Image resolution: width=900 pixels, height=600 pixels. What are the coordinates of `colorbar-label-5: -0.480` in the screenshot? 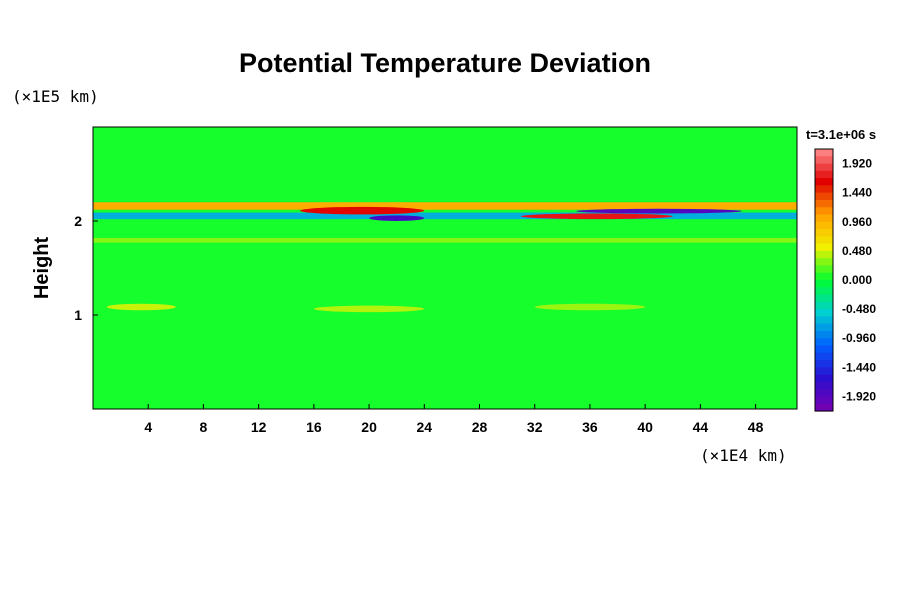 It's located at (859, 309).